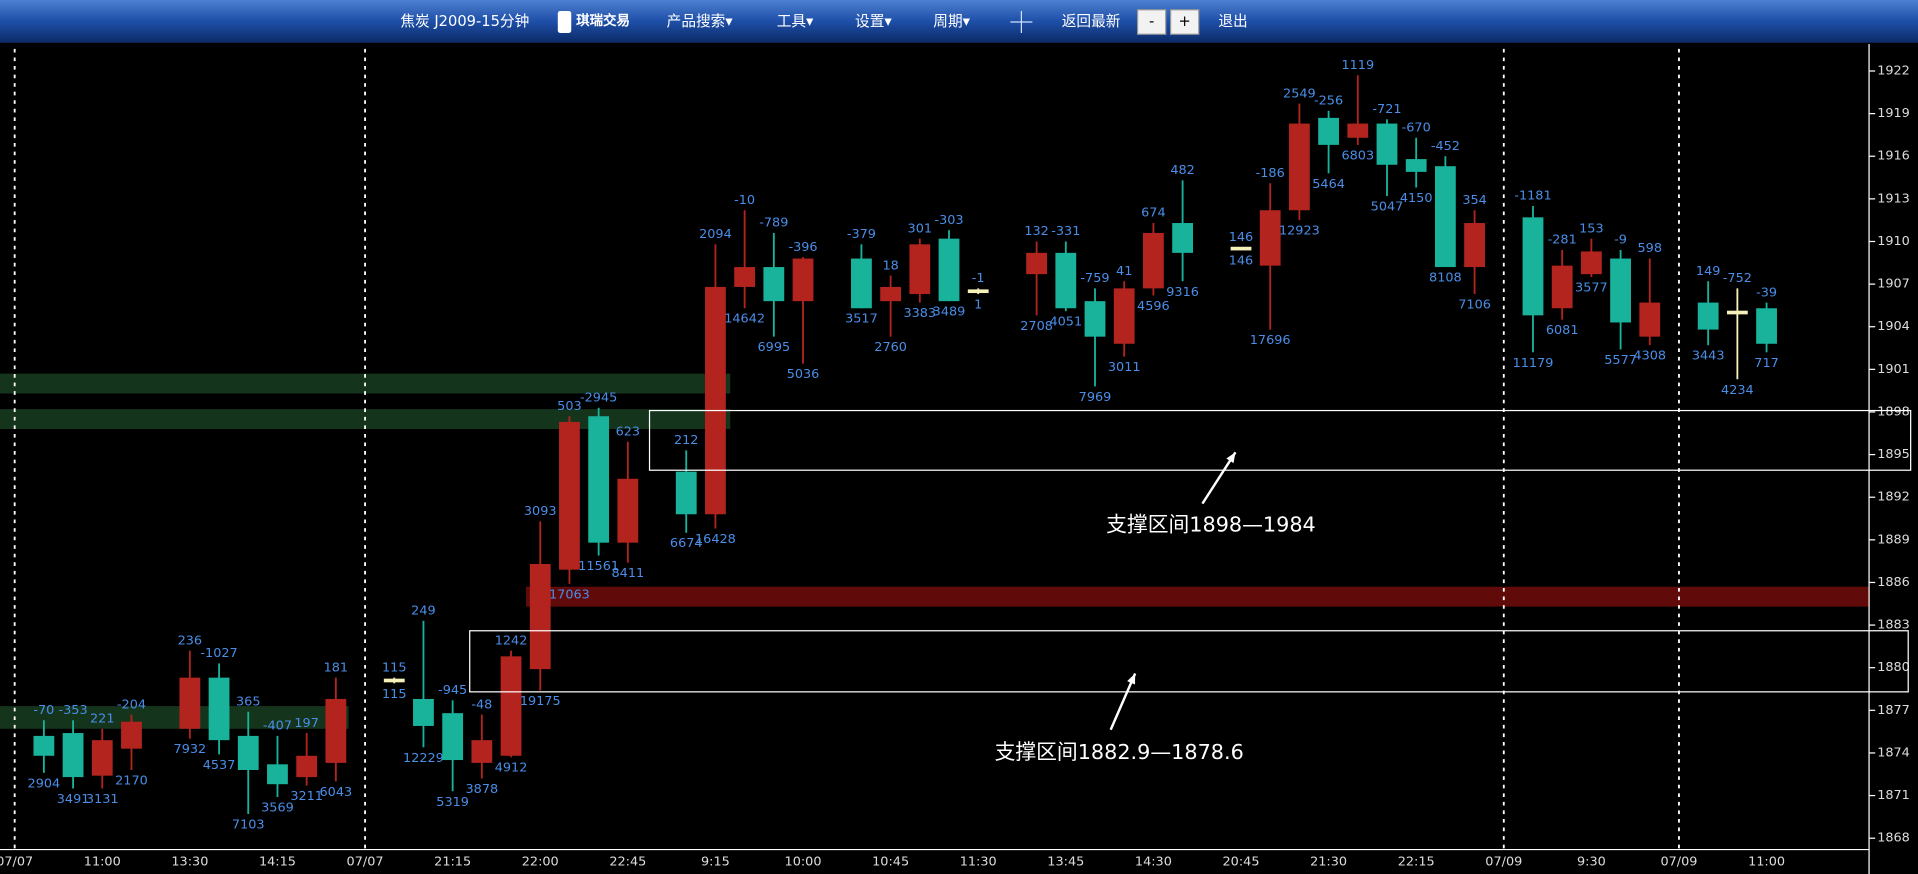  Describe the element at coordinates (540, 701) in the screenshot. I see `volume-label: 19175` at that location.